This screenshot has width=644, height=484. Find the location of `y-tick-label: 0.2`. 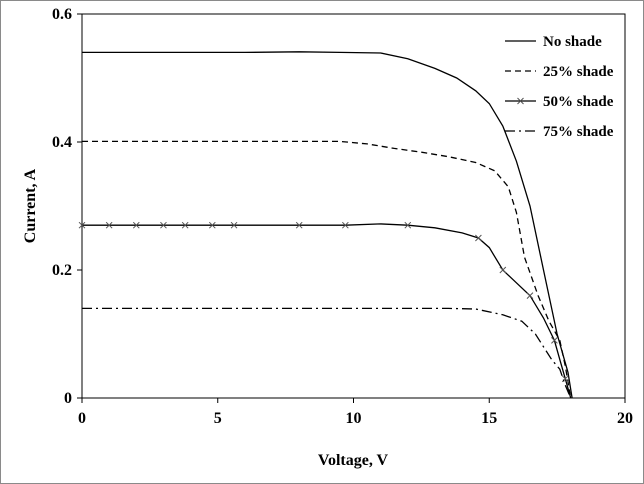

y-tick-label: 0.2 is located at coordinates (62, 270).